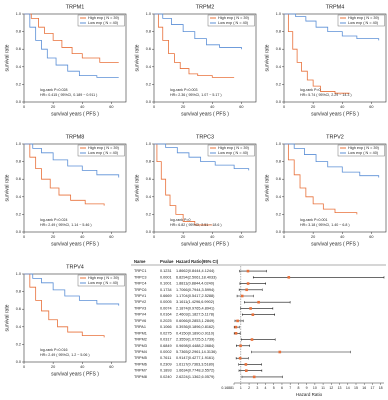 The width and height of the screenshot is (388, 400). I want to click on legend-label: Low exp ( N = 40), so click(363, 23).